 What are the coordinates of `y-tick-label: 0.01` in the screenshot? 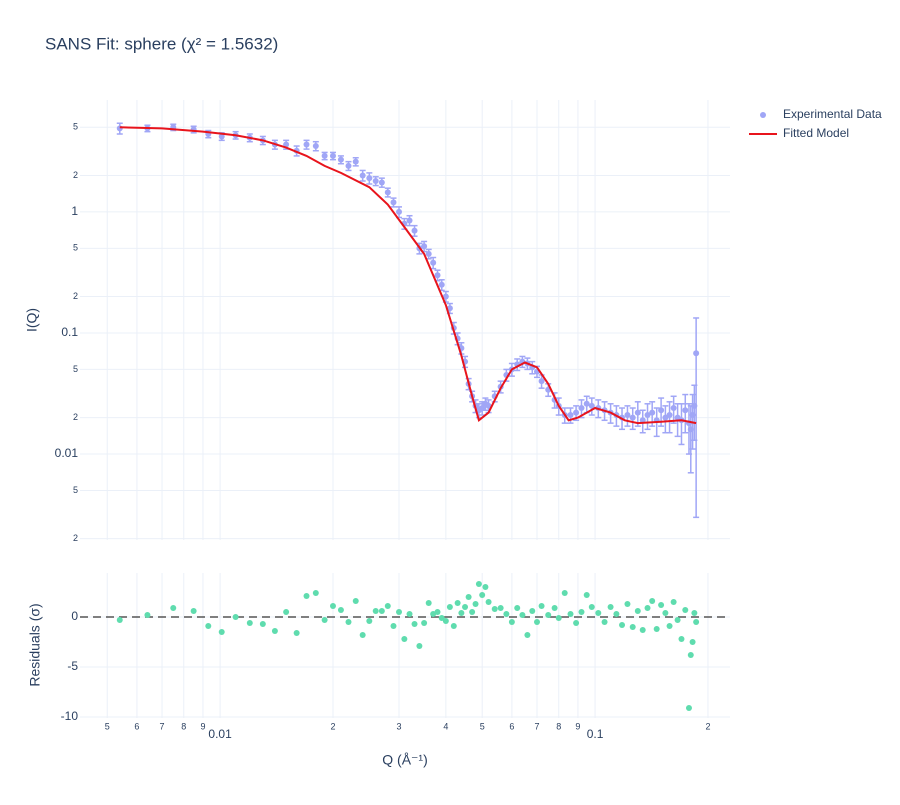 It's located at (67, 453).